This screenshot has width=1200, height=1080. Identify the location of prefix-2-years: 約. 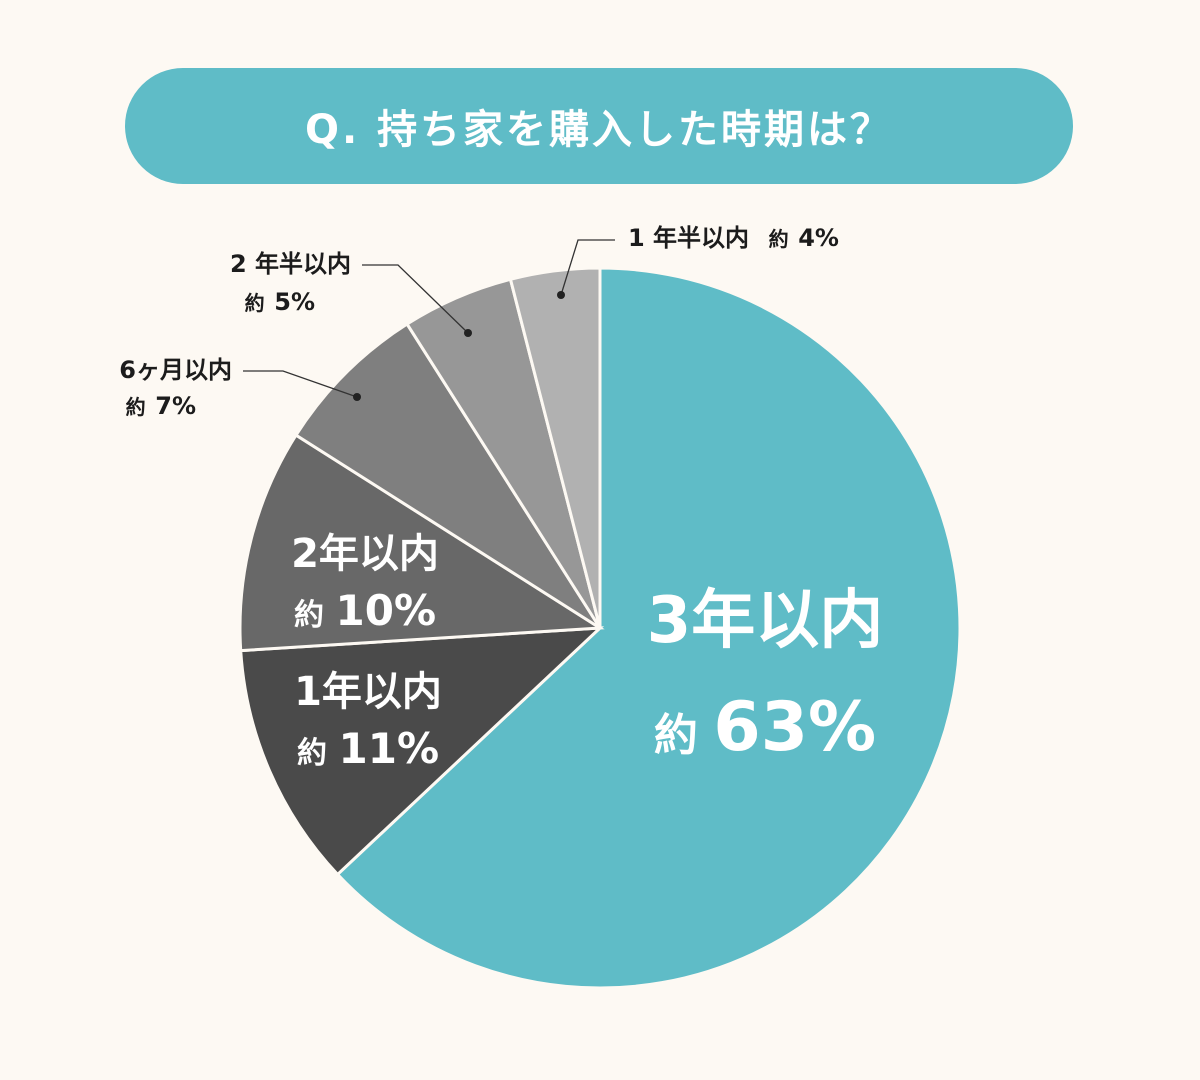
(309, 615).